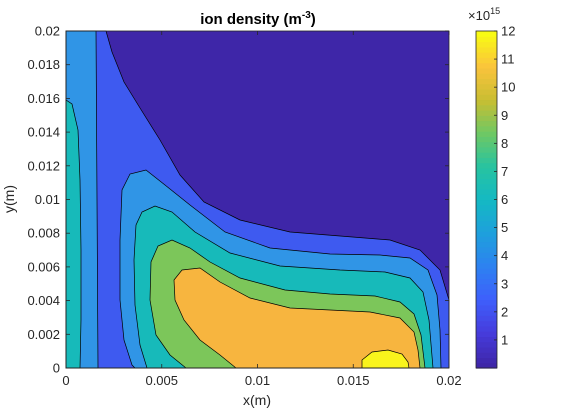 This screenshot has height=413, width=570. Describe the element at coordinates (508, 87) in the screenshot. I see `colorbar-tick-label: 10` at that location.